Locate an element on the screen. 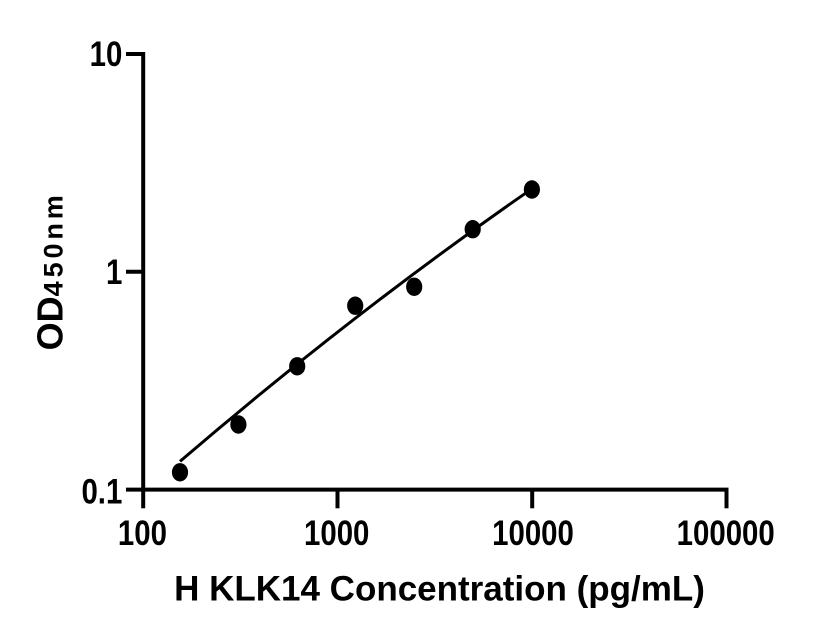 The image size is (816, 640). svg-text: 1000 is located at coordinates (336, 533).